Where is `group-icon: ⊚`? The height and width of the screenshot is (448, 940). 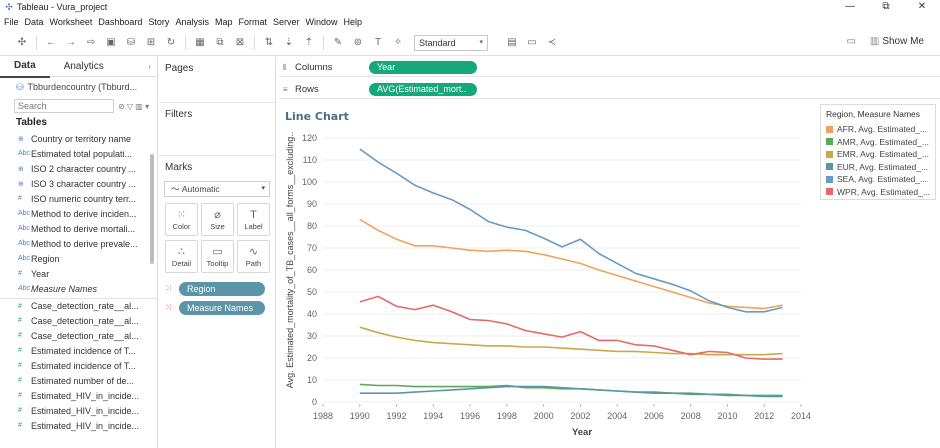
group-icon: ⊚ is located at coordinates (358, 42).